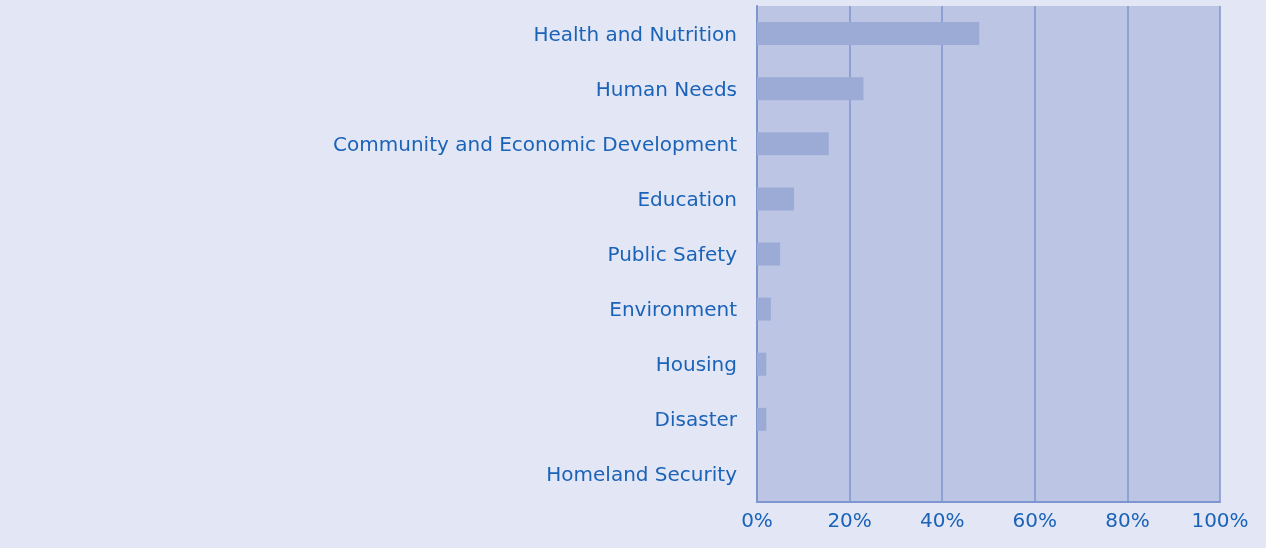 The height and width of the screenshot is (548, 1266). I want to click on y-tick-label: Community and Economic Development, so click(535, 143).